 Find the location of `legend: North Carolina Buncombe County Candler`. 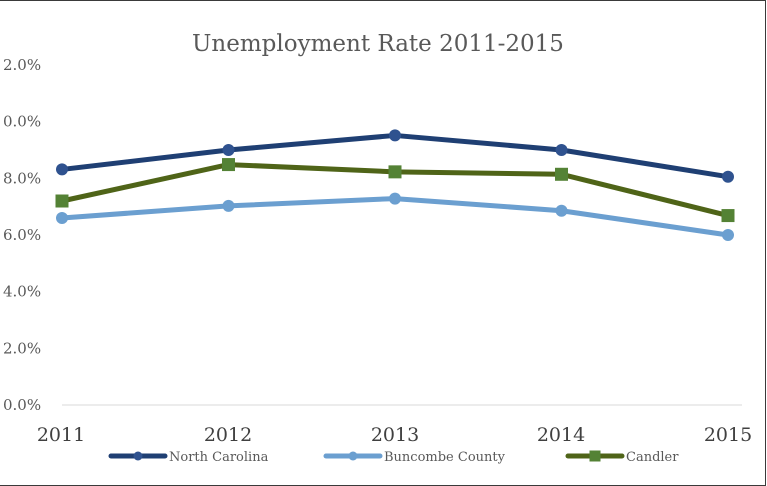

legend: North Carolina Buncombe County Candler is located at coordinates (393, 457).